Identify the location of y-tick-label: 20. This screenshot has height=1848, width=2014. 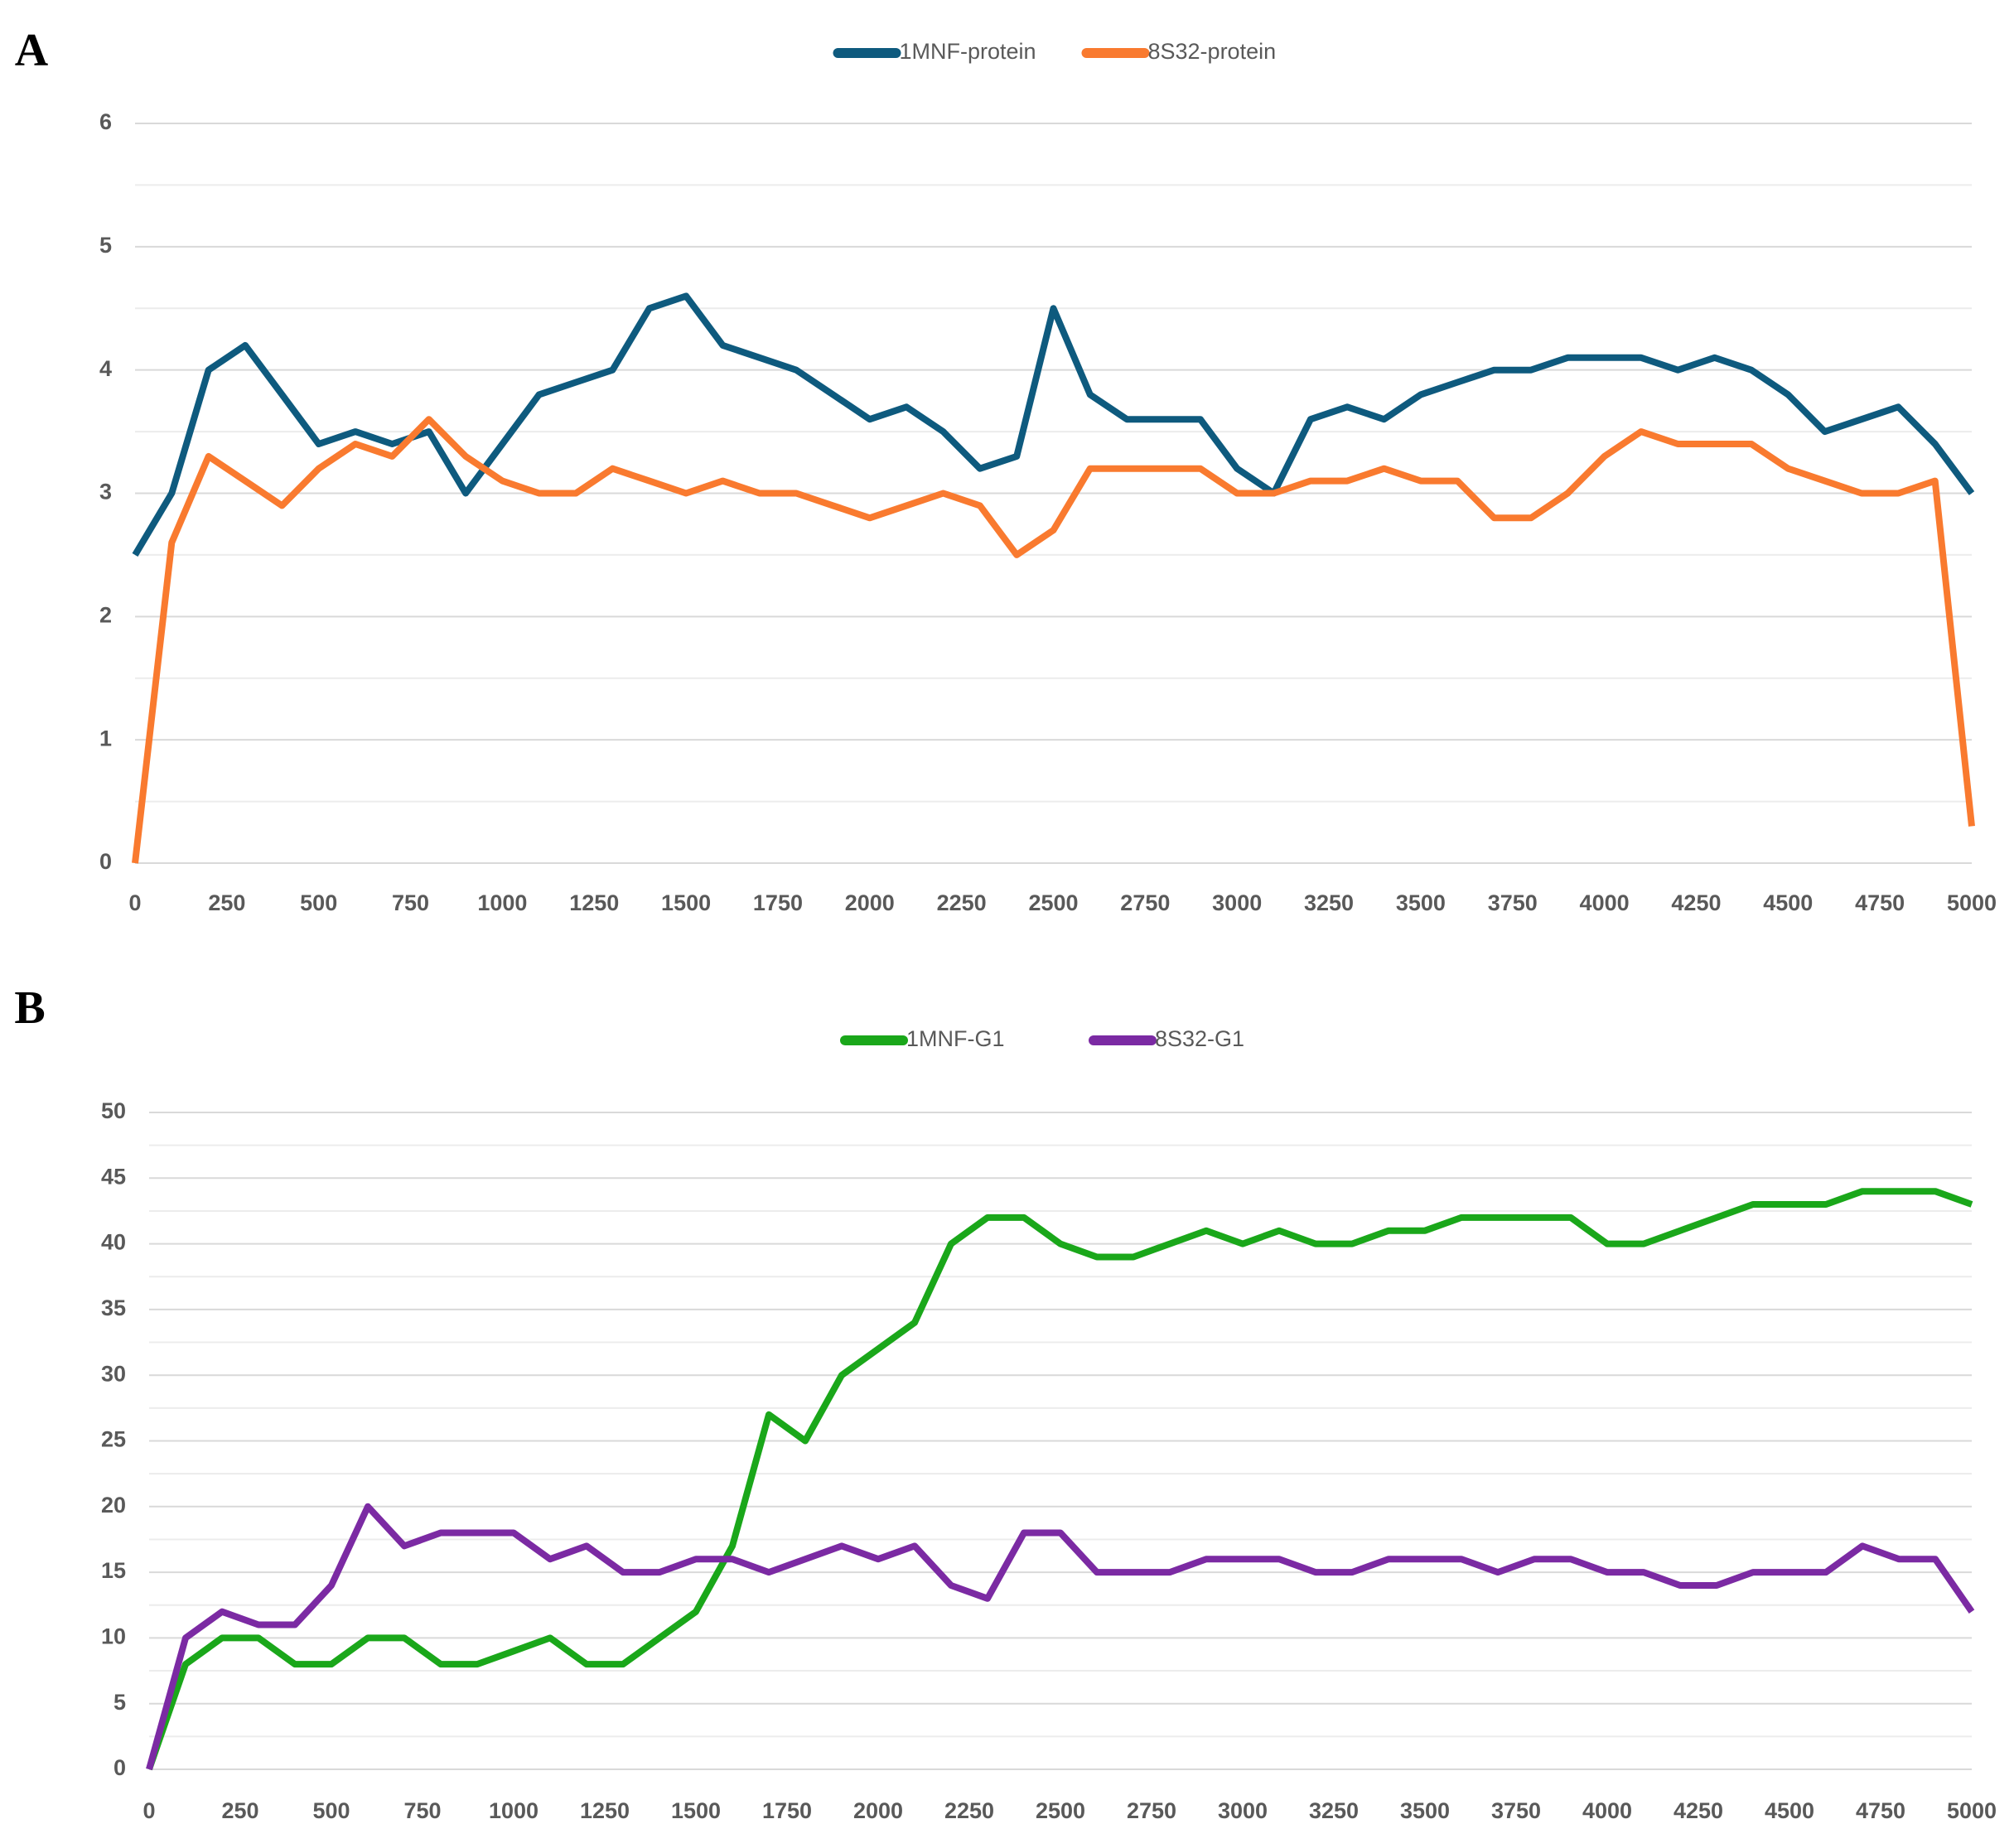
(113, 1505).